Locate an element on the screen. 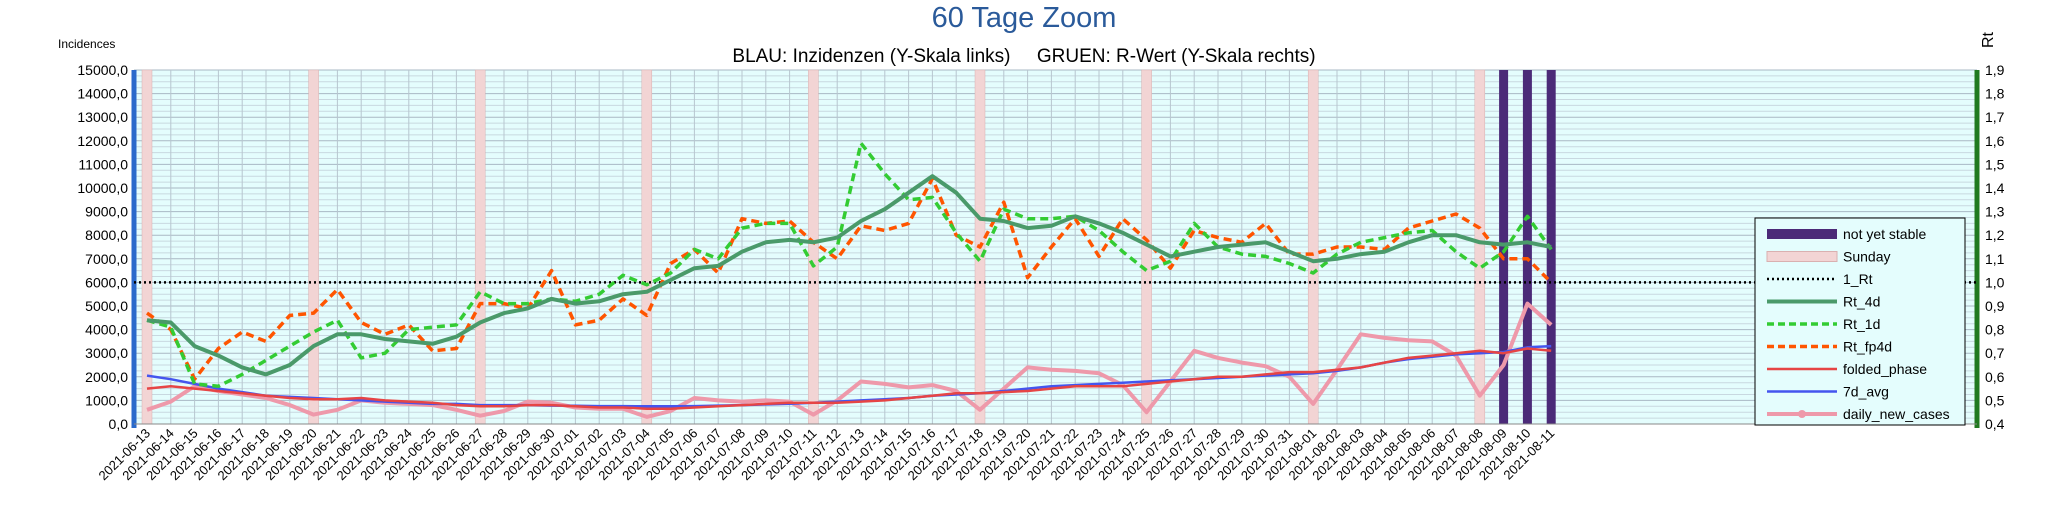  right-tick-label: 0,4 is located at coordinates (1995, 424).